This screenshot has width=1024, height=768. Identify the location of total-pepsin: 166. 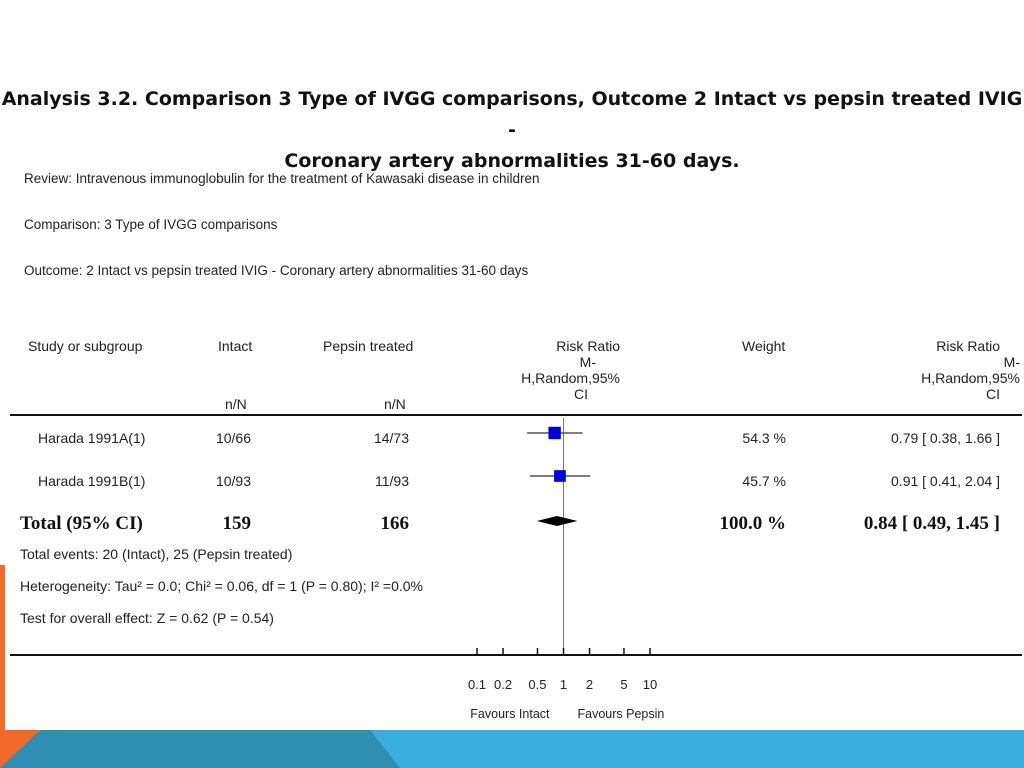
(395, 523).